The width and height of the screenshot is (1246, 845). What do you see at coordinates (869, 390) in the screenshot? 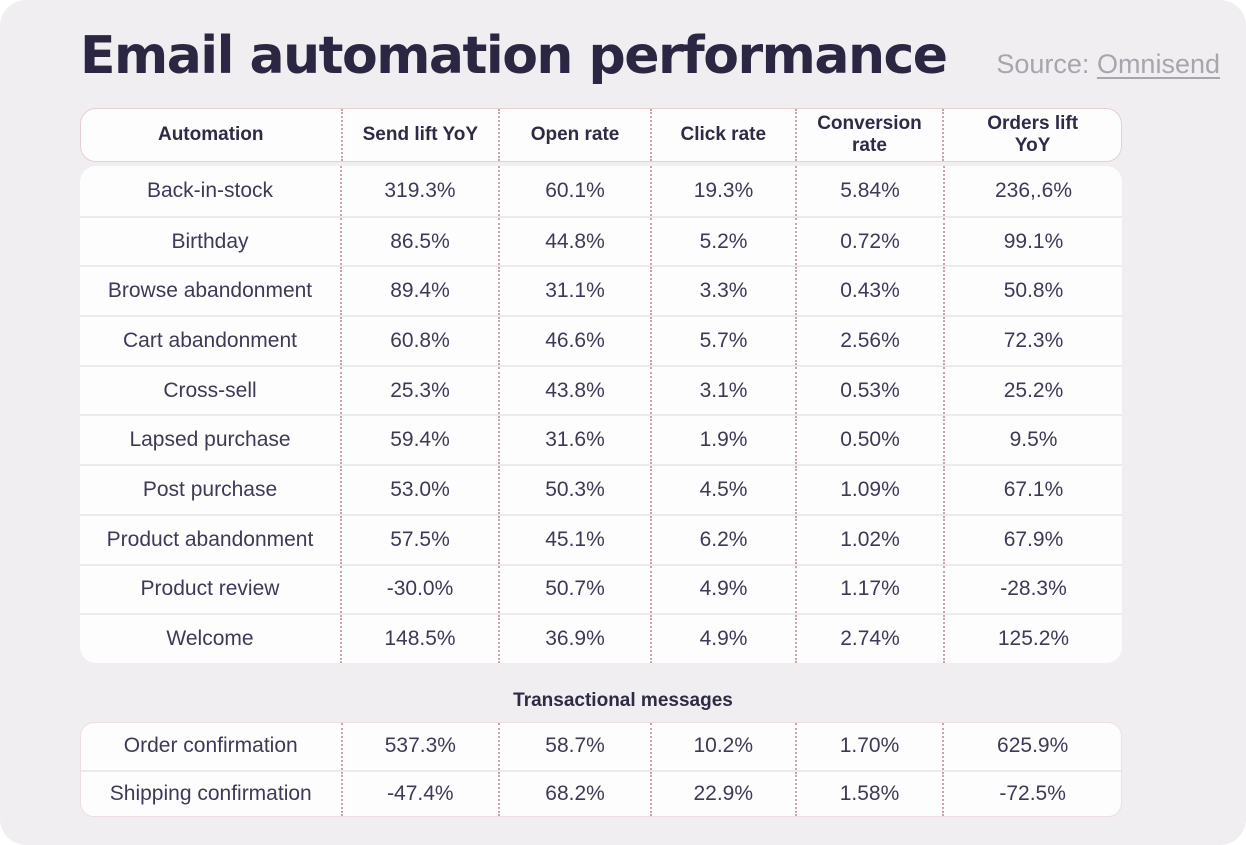
I see `cell-value: 0.53%` at bounding box center [869, 390].